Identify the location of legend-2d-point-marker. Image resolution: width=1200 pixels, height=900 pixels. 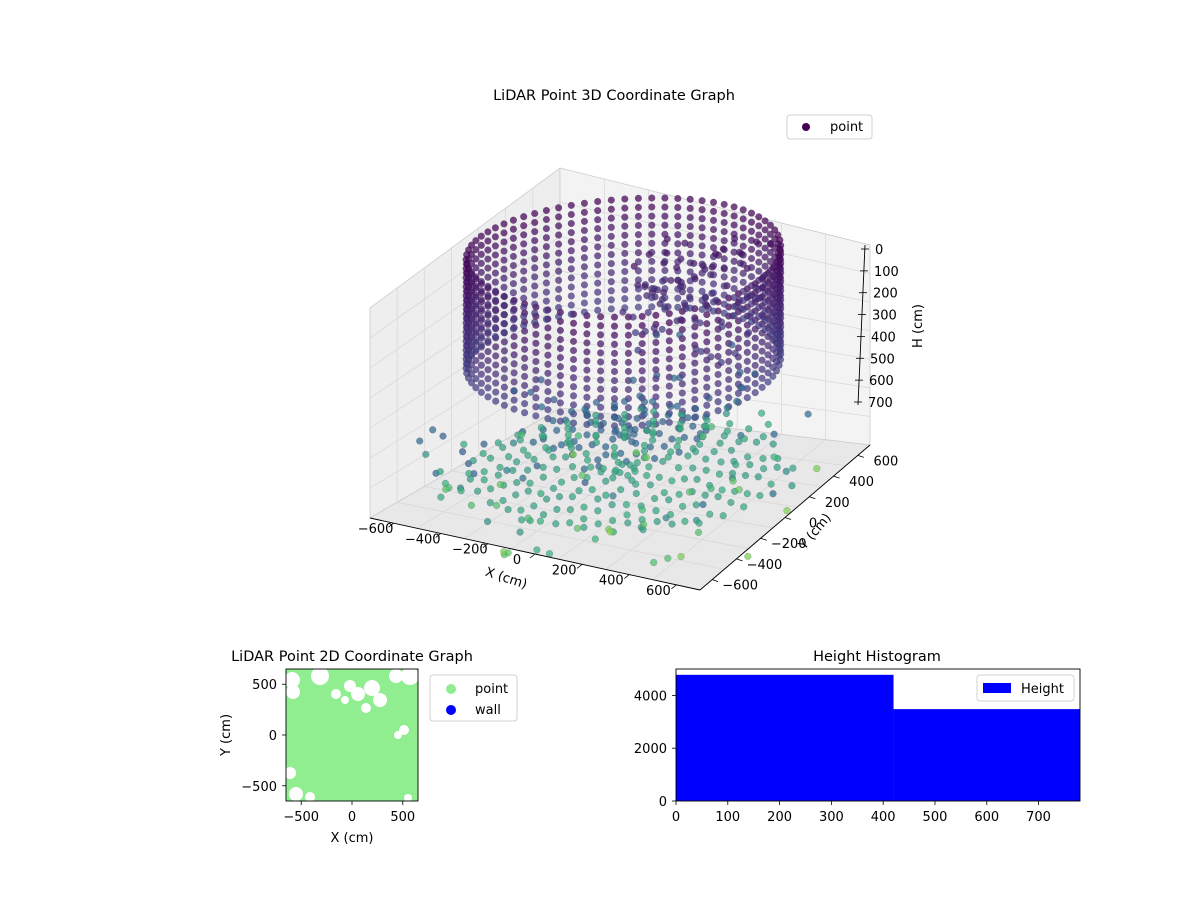
(451, 689).